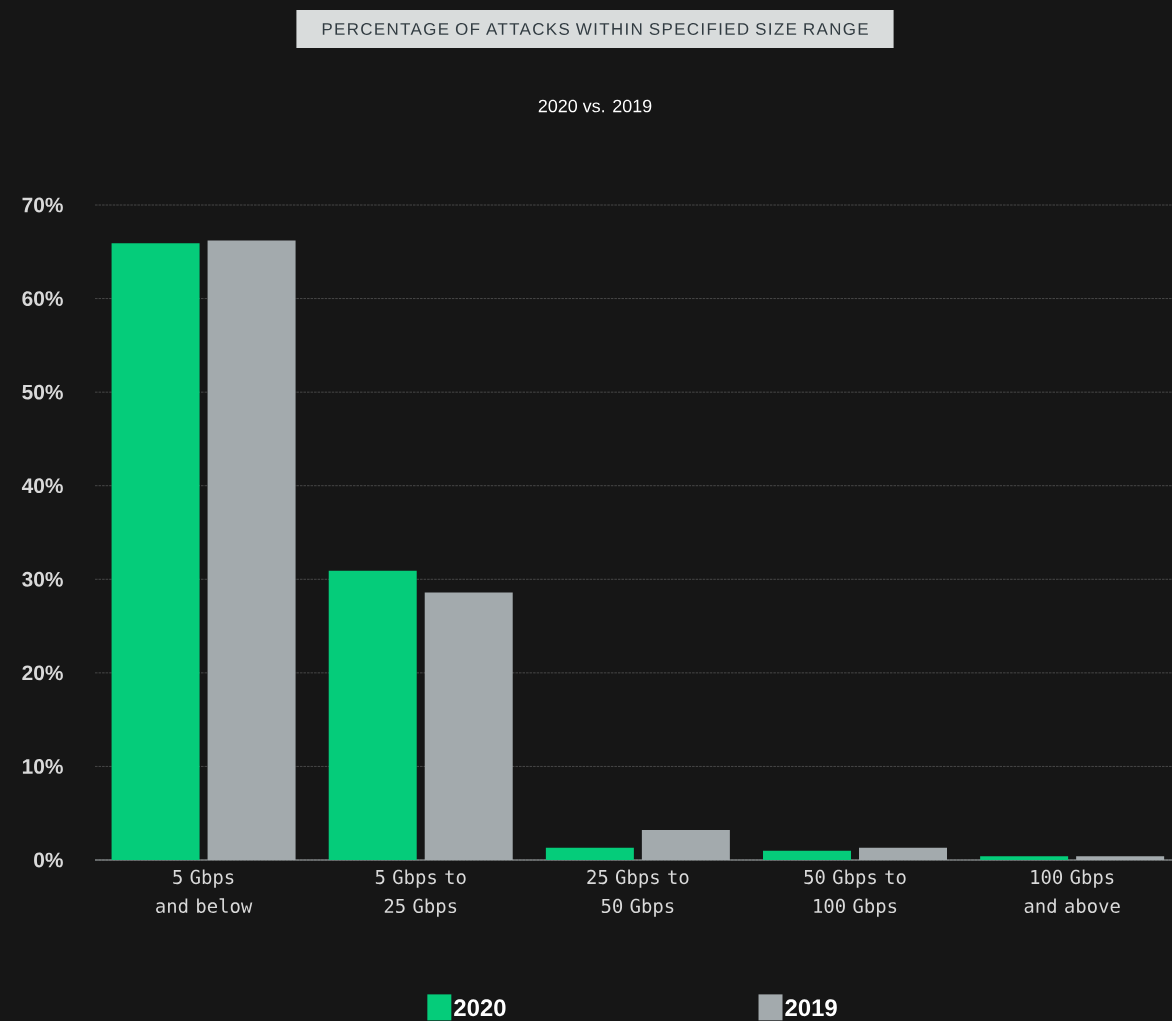 The image size is (1172, 1021). Describe the element at coordinates (1072, 891) in the screenshot. I see `x-tick-label: 100 Gbps and above` at that location.